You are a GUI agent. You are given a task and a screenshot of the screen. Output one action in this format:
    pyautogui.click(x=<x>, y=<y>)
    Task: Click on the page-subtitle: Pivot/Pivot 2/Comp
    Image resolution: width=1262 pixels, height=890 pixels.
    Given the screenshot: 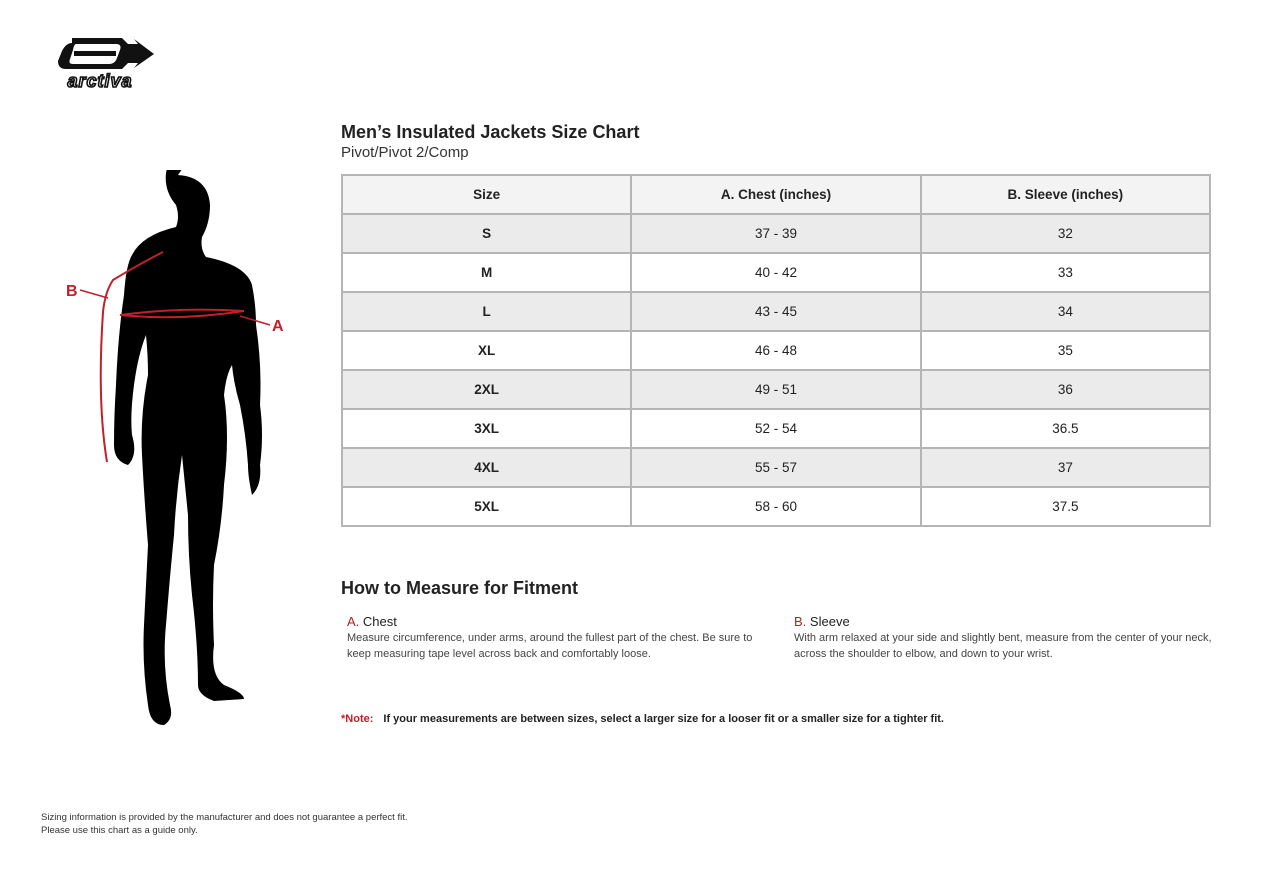 What is the action you would take?
    pyautogui.click(x=405, y=152)
    